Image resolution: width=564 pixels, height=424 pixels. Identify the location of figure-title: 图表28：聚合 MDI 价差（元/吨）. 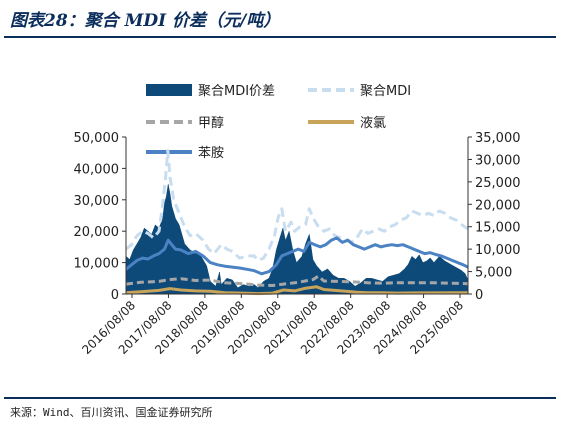
(145, 21).